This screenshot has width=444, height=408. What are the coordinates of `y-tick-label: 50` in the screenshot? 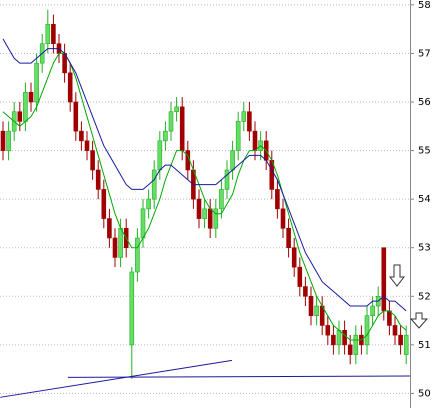 It's located at (424, 393).